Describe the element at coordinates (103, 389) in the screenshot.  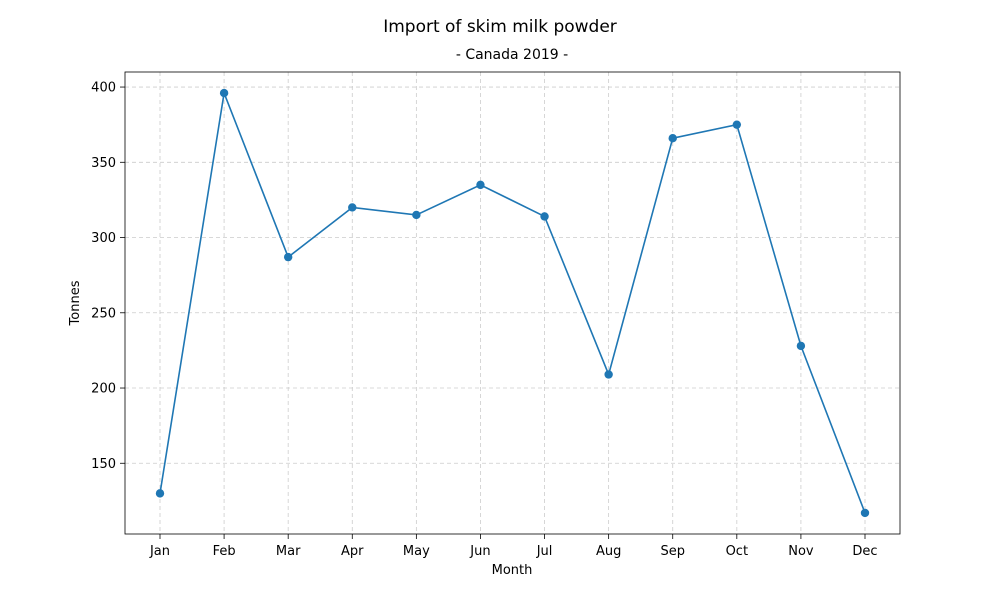
I see `y-tick-label: 200` at that location.